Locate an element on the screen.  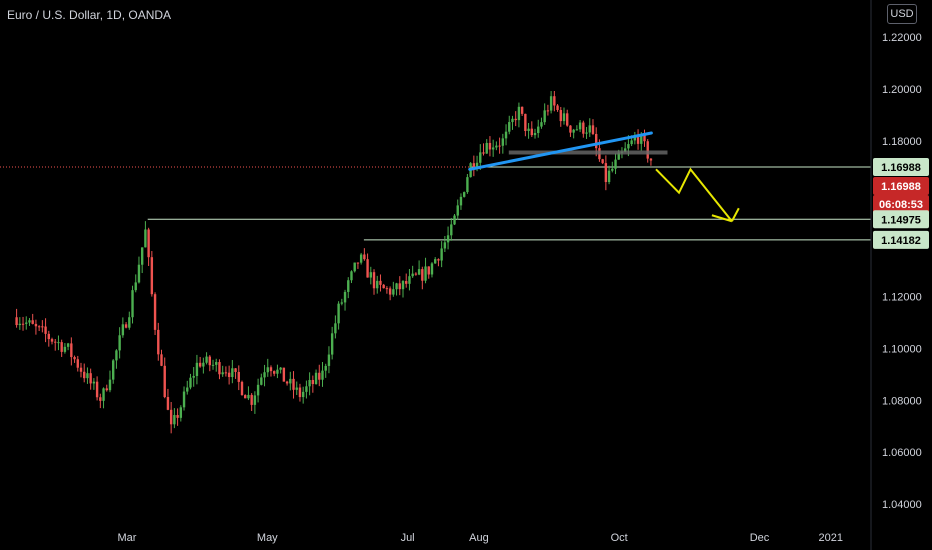
level-2-tag-bg is located at coordinates (901, 239).